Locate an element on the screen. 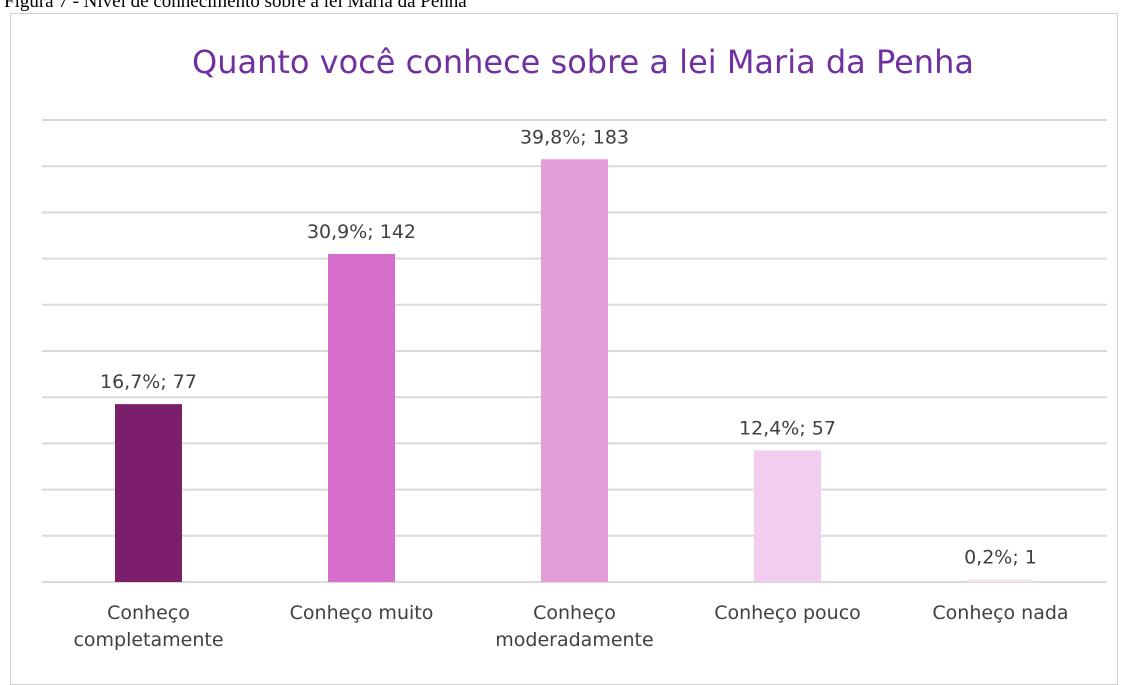 Image resolution: width=1127 pixels, height=685 pixels. x-tick-label: Conheço nada is located at coordinates (1000, 613).